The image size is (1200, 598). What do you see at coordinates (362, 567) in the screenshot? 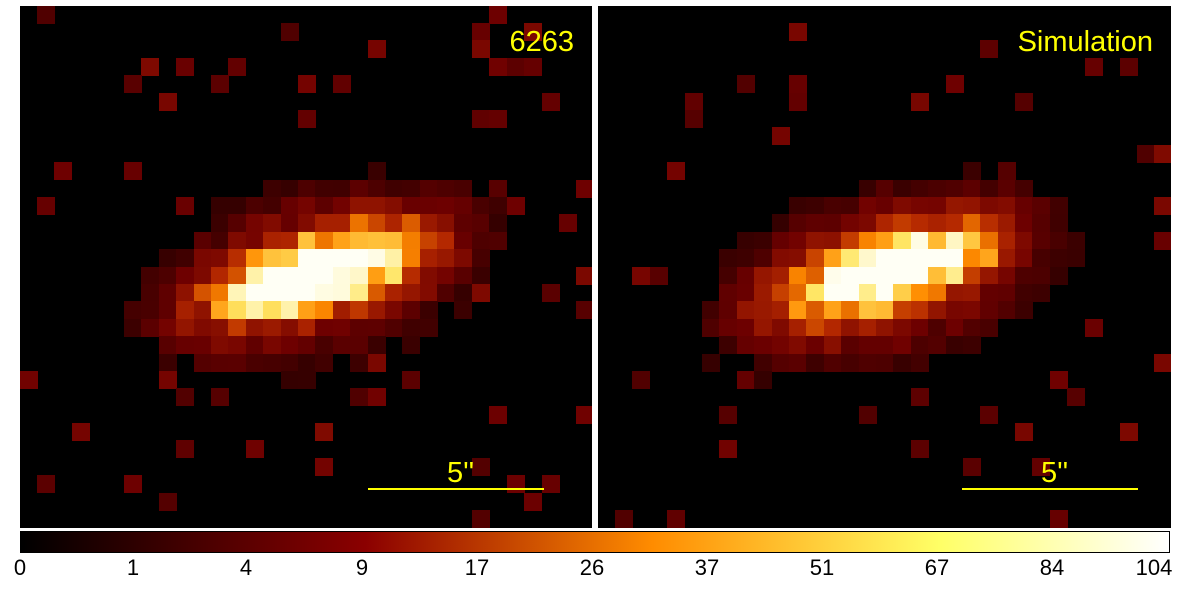
I see `colorbar-tick: 9` at bounding box center [362, 567].